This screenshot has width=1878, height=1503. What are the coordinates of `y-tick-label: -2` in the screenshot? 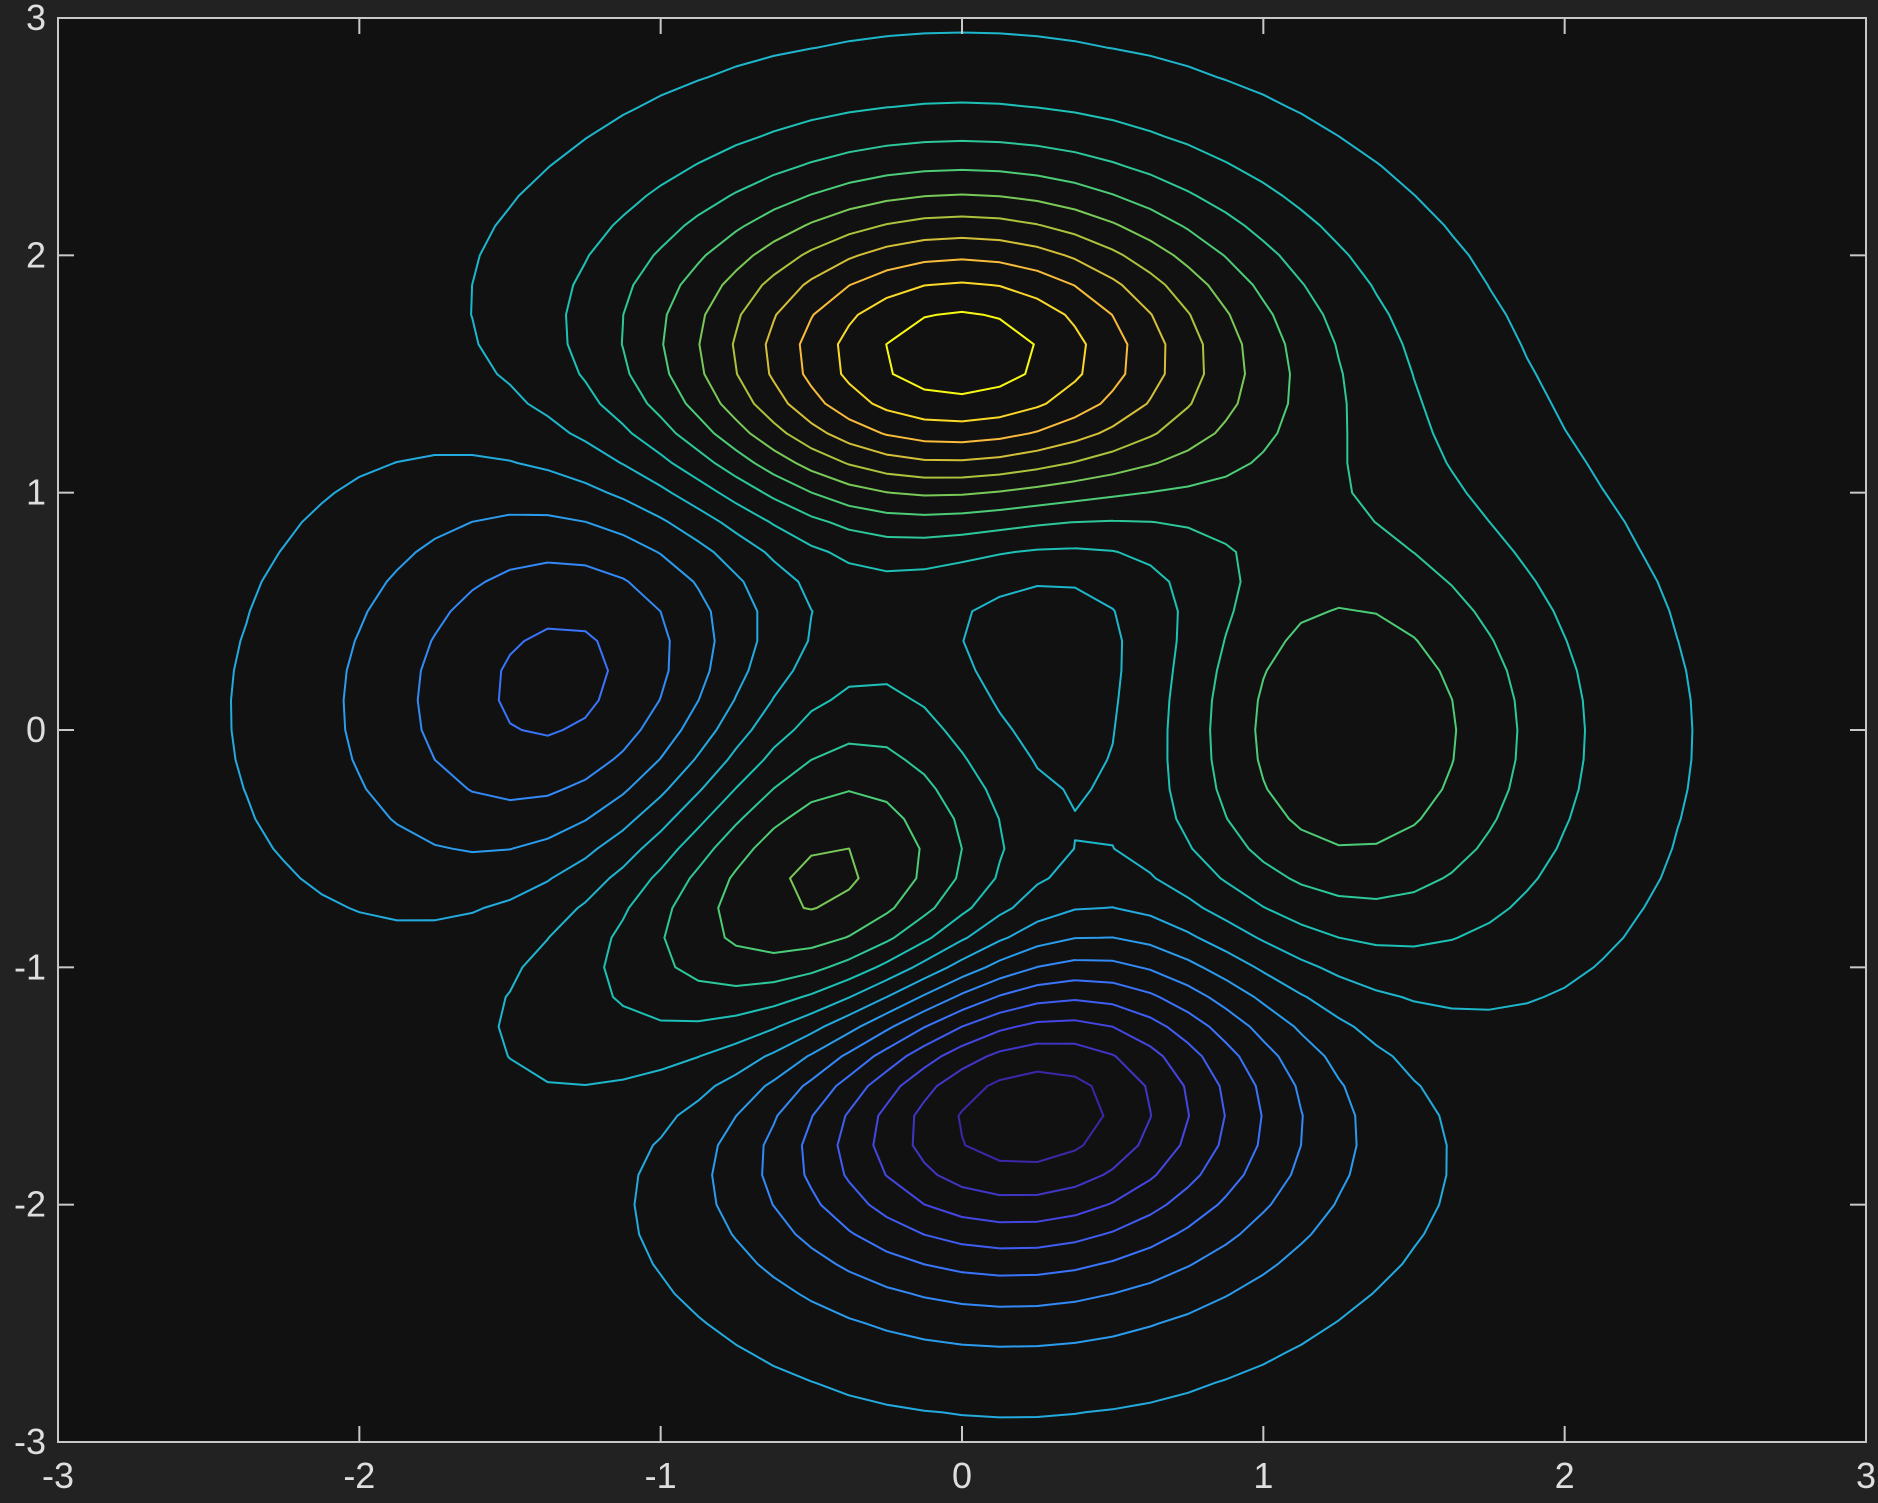 It's located at (30, 1204).